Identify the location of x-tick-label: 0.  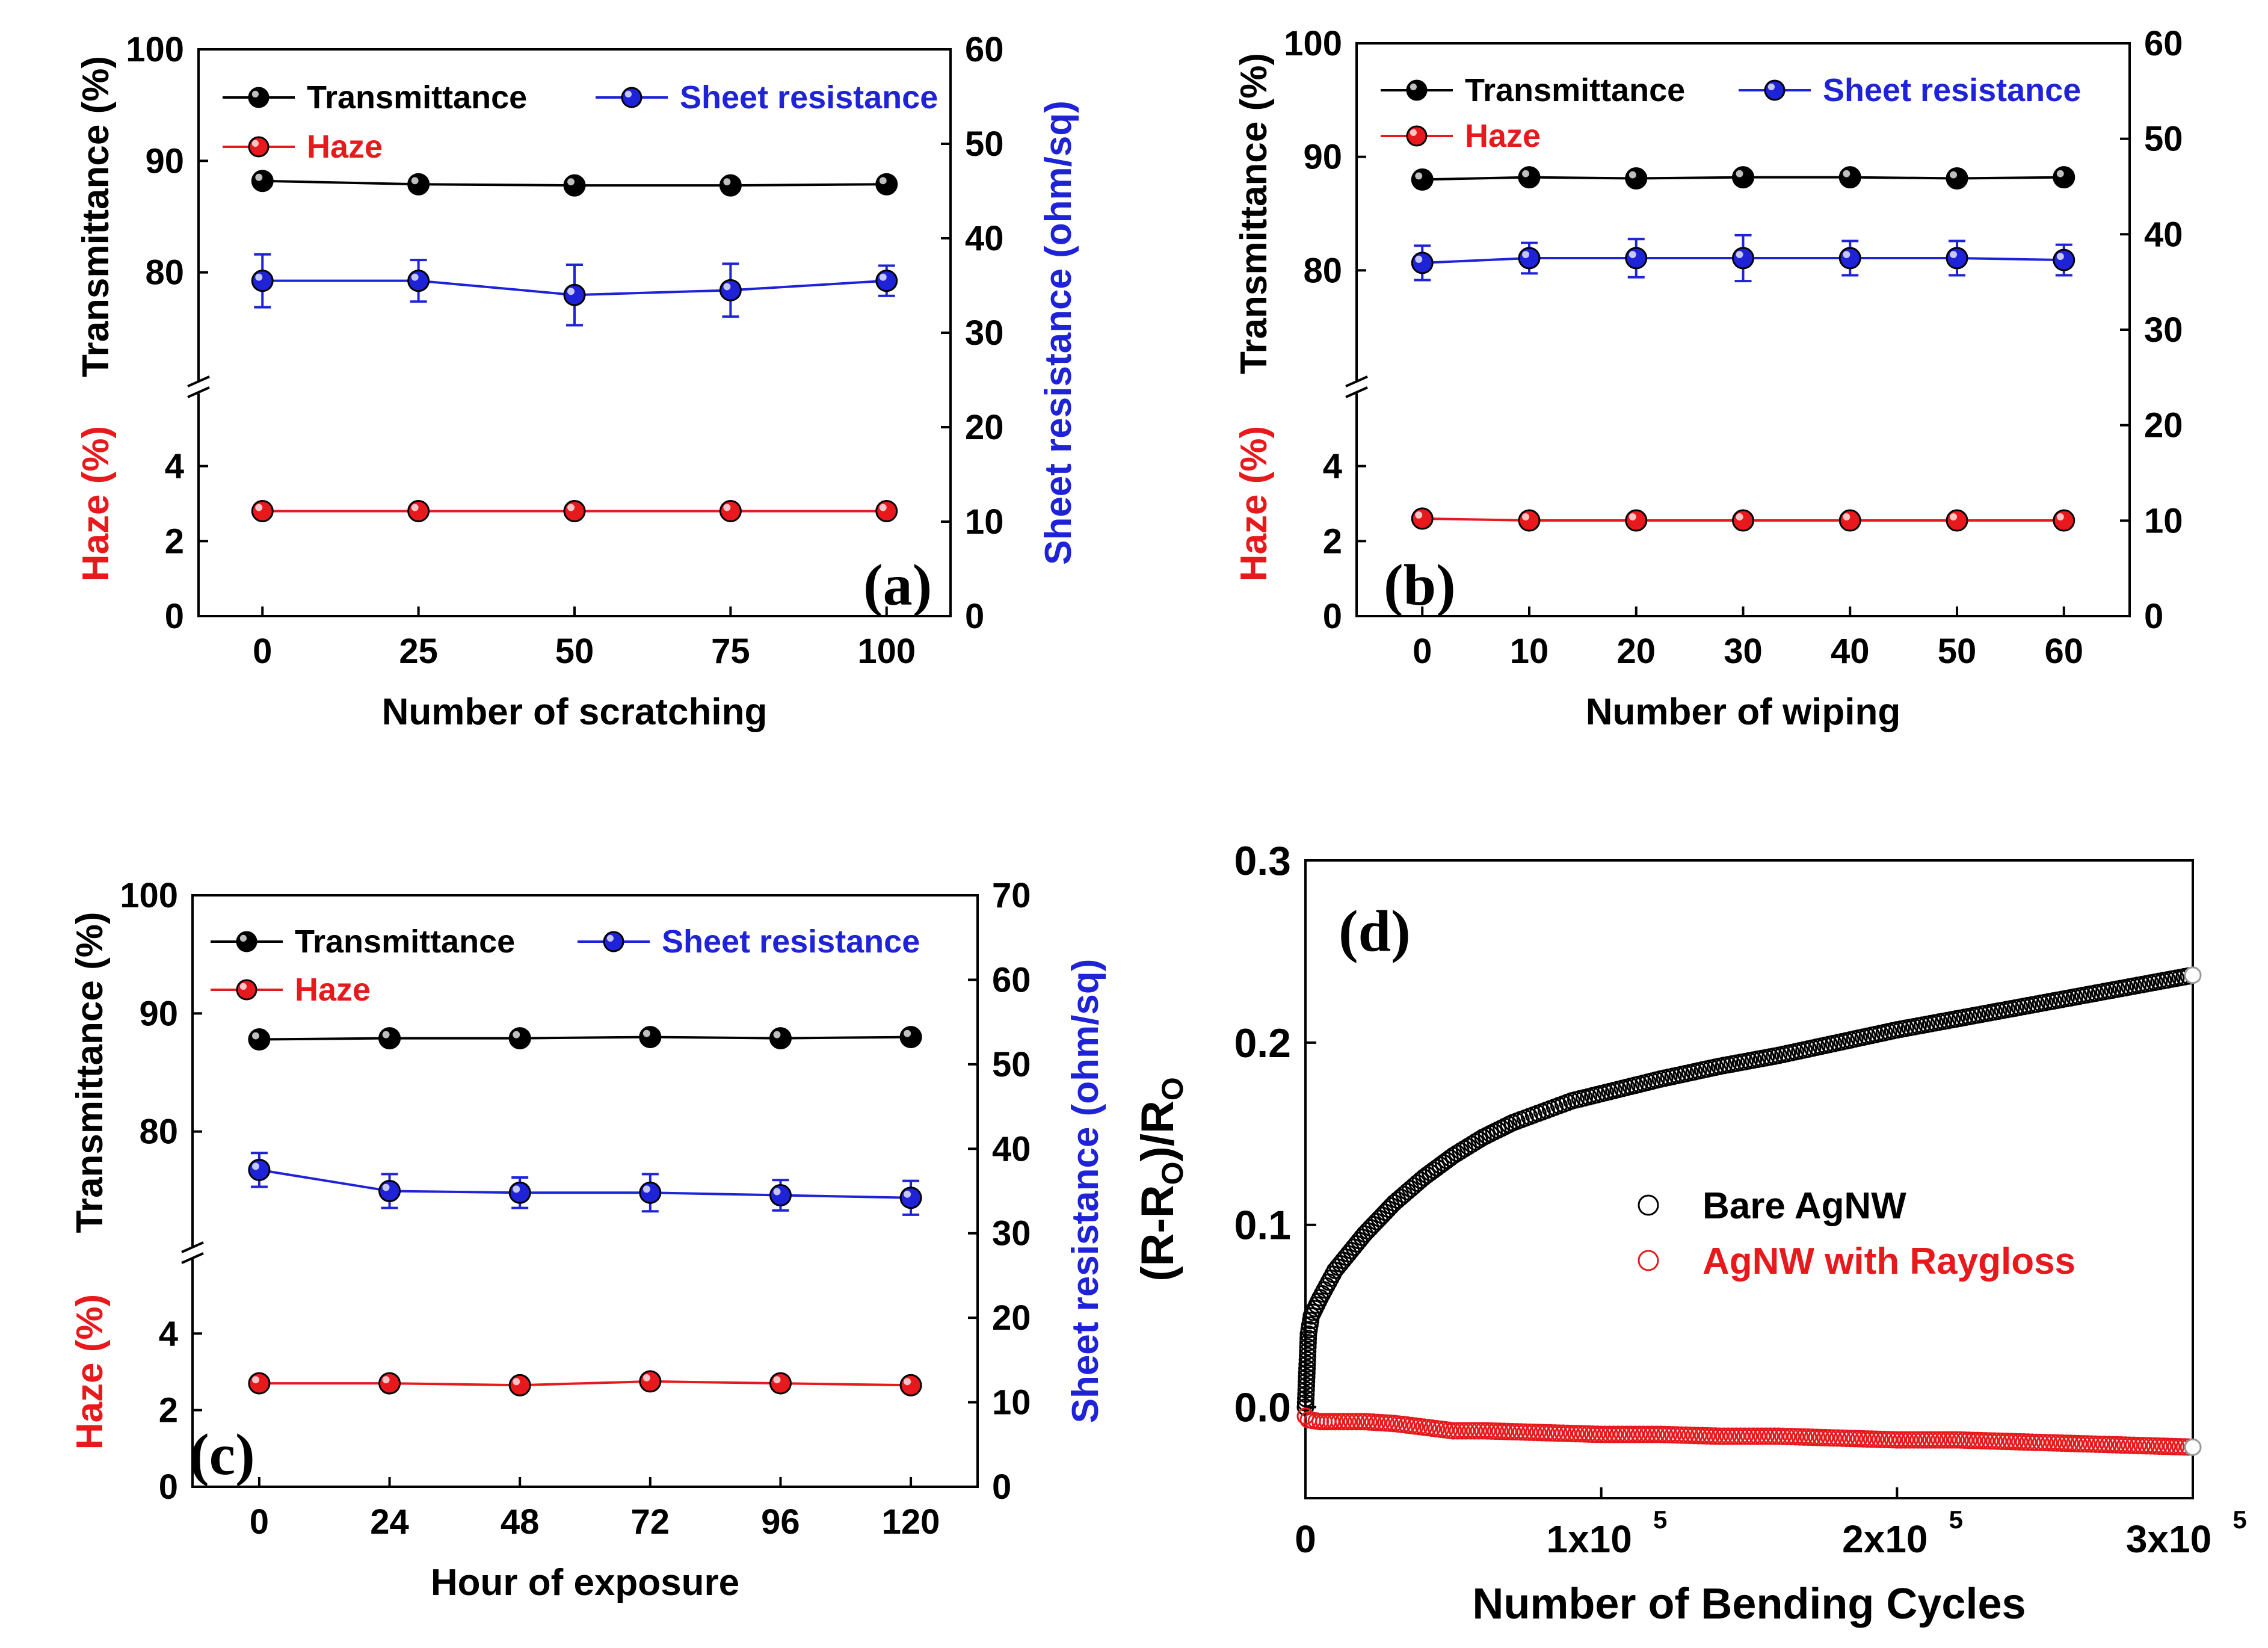
(1422, 651).